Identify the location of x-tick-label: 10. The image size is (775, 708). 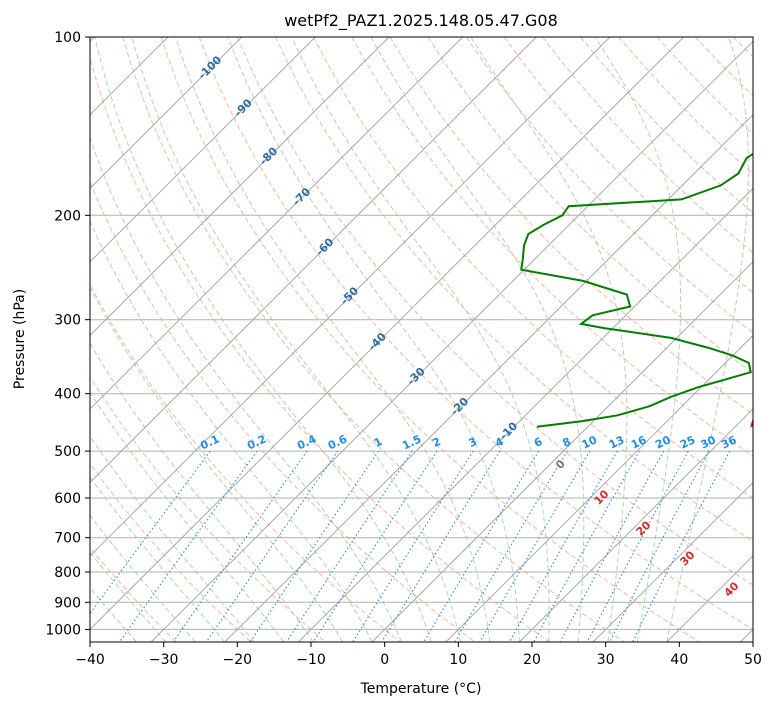
(458, 660).